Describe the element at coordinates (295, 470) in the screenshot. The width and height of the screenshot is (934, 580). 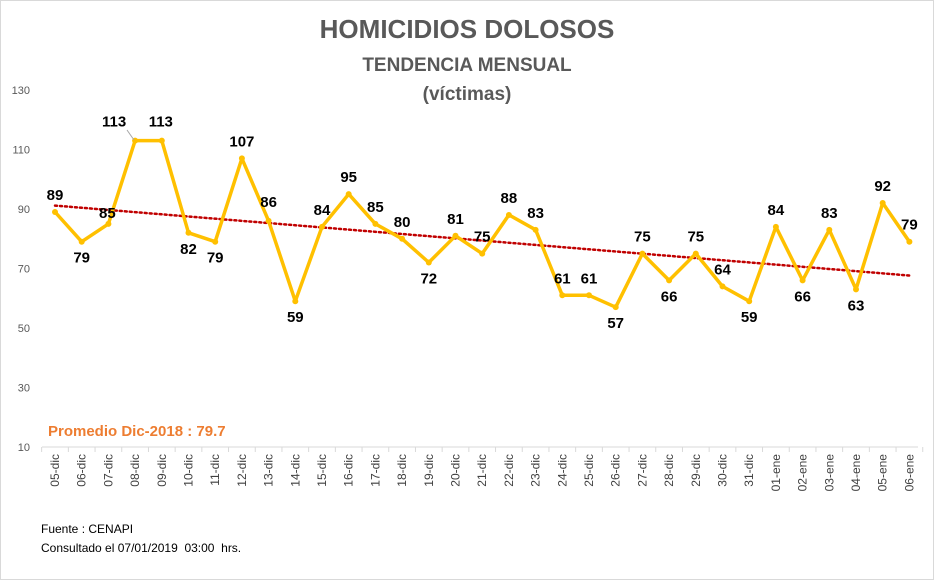
I see `x-tick-label: 14-dic` at that location.